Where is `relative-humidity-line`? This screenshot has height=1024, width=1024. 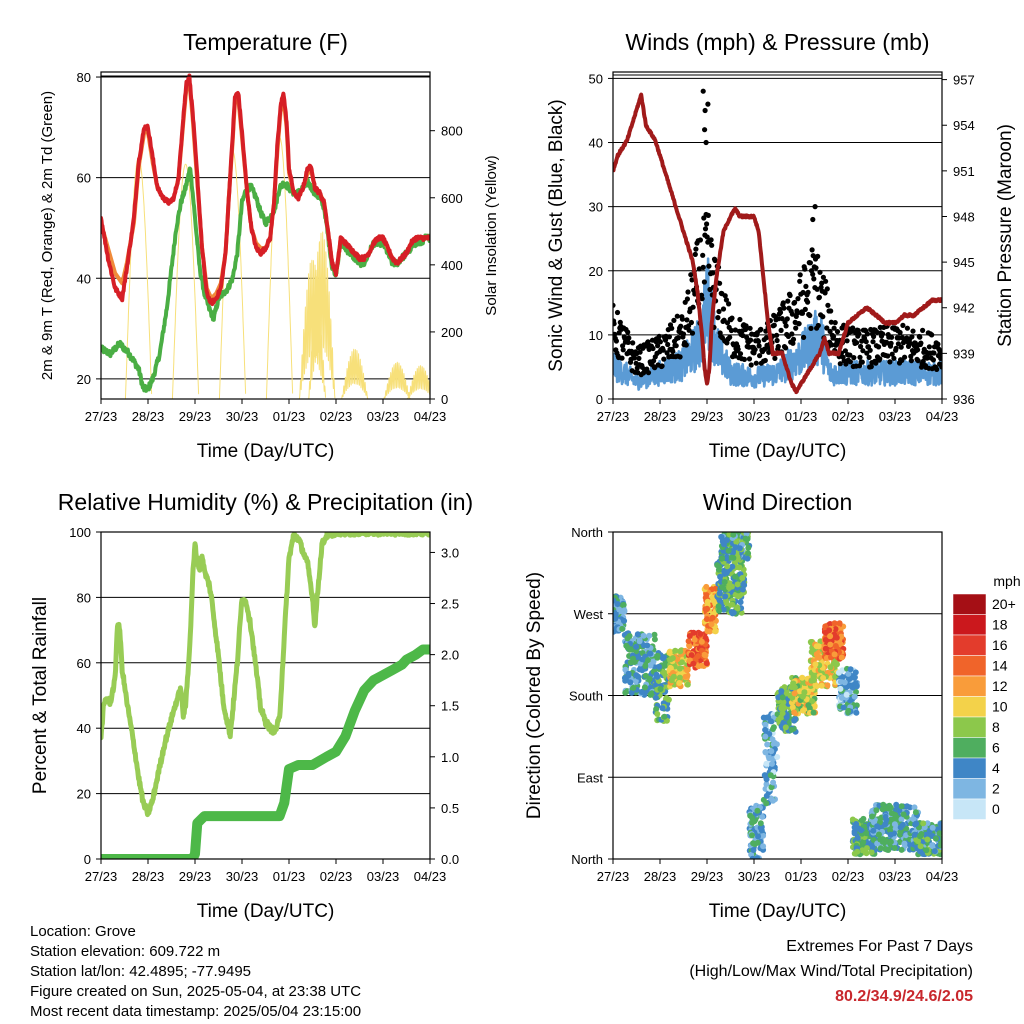
relative-humidity-line is located at coordinates (265, 675).